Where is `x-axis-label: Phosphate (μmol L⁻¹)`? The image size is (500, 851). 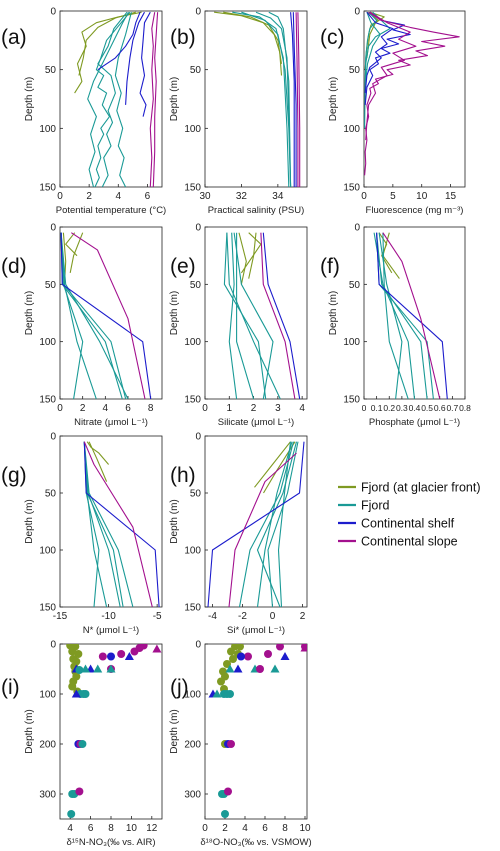 x-axis-label: Phosphate (μmol L⁻¹) is located at coordinates (414, 422).